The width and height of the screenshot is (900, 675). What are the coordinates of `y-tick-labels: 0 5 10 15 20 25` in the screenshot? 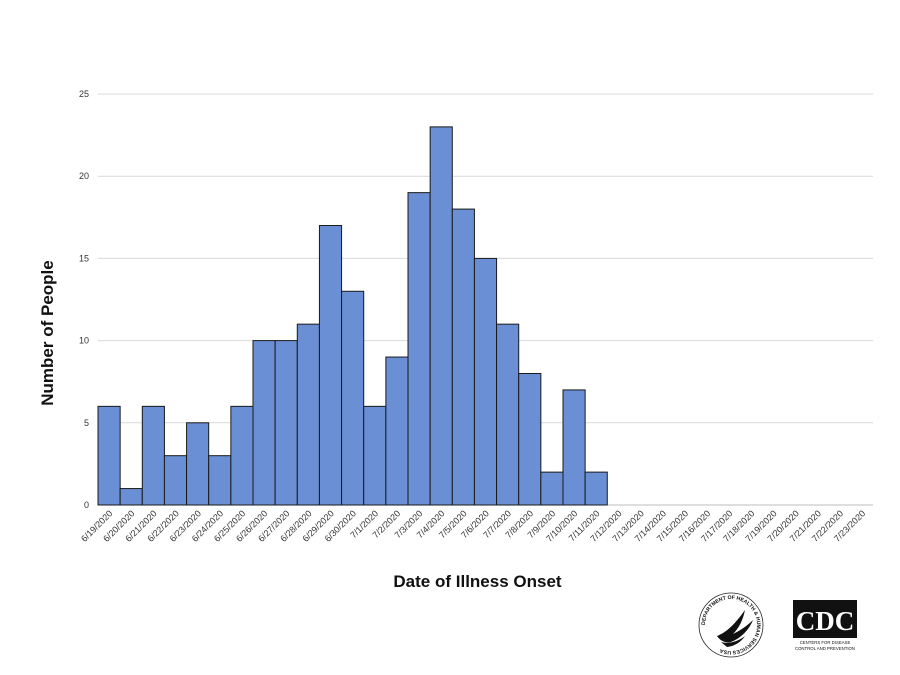 It's located at (84, 299).